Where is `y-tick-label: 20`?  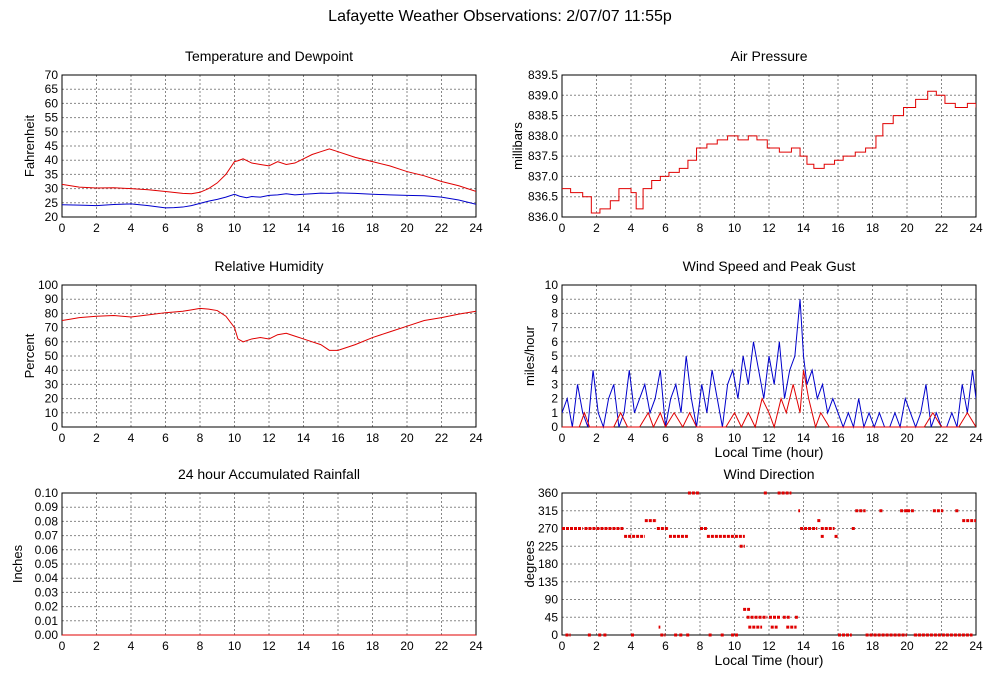 y-tick-label: 20 is located at coordinates (52, 217).